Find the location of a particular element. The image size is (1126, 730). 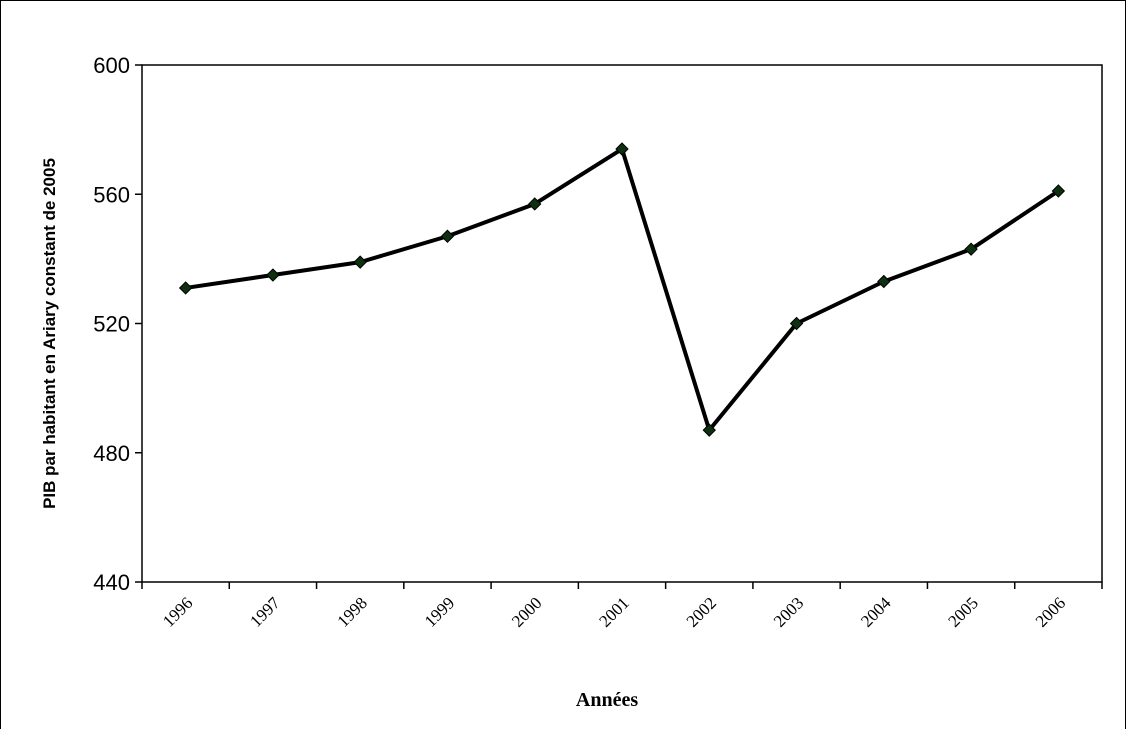

x-tick-label: 1998 is located at coordinates (352, 611).